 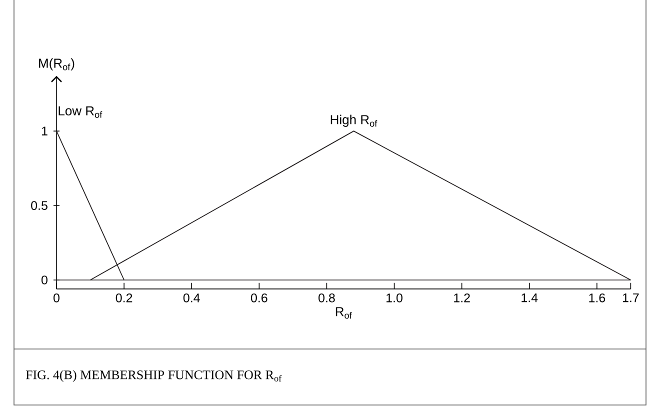 I want to click on series-label: Low R$_{of}$, so click(x=80, y=112).